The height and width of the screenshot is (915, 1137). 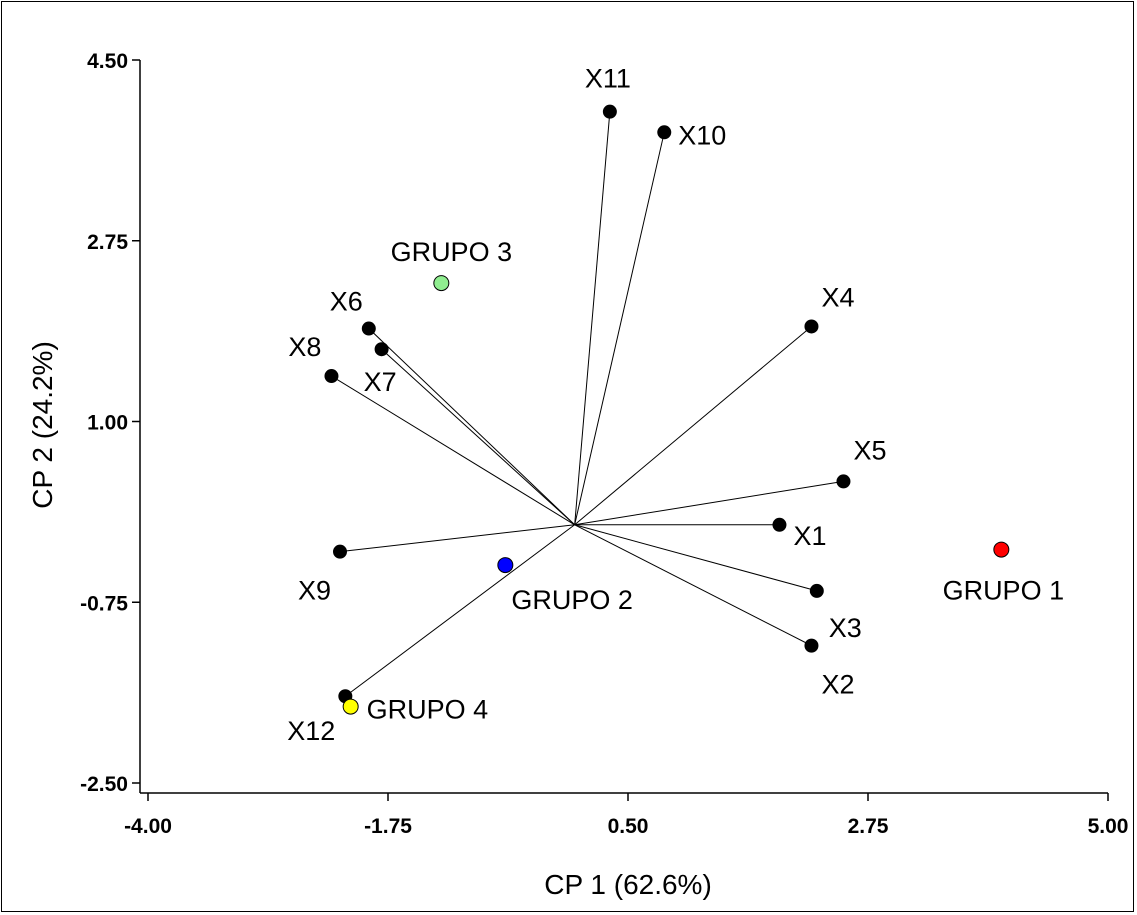 I want to click on vector-line-x2, so click(x=693, y=585).